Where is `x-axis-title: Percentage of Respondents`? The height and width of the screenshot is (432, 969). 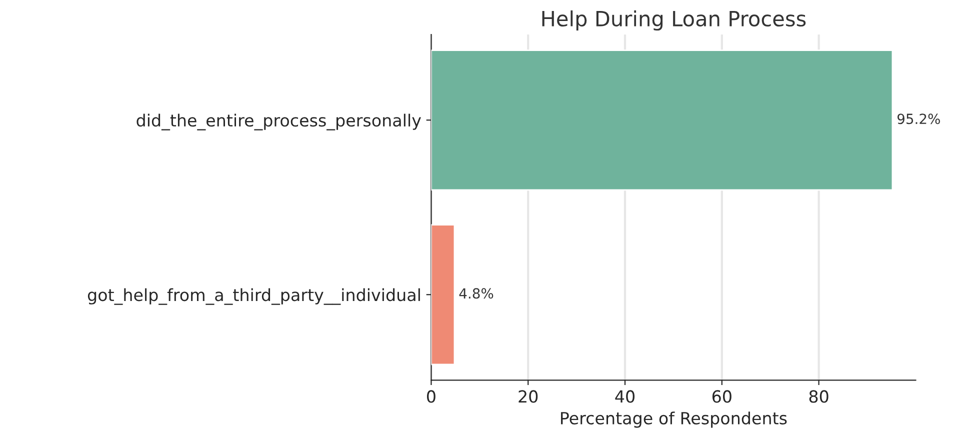 x-axis-title: Percentage of Respondents is located at coordinates (674, 420).